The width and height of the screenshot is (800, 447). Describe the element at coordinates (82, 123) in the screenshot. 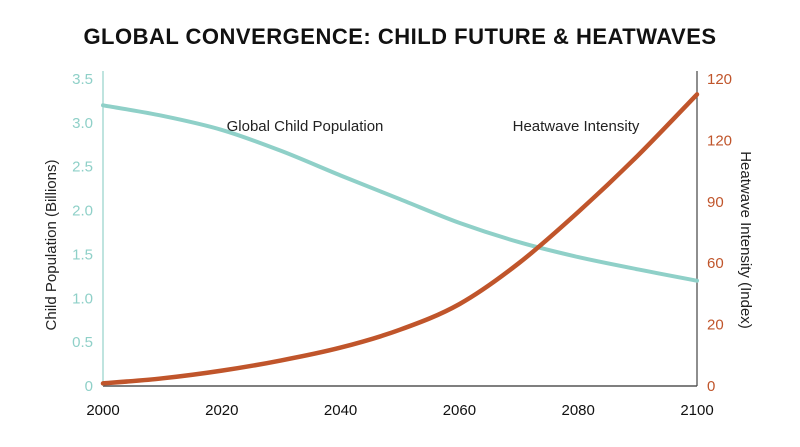

I see `left-tick-label: 3.0` at that location.